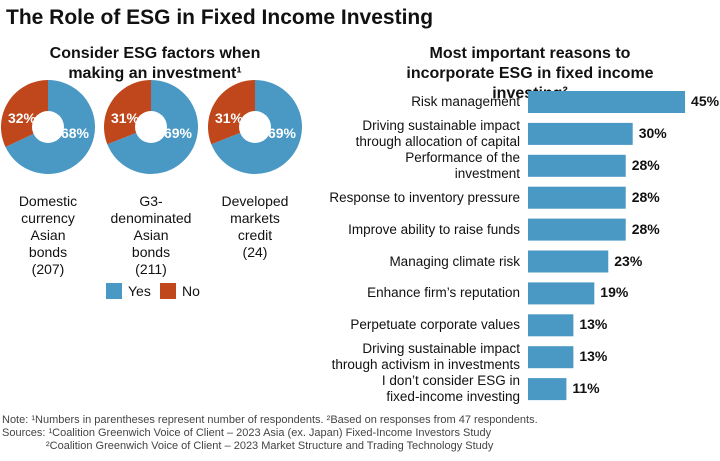  I want to click on bar-value-label: 30%, so click(652, 132).